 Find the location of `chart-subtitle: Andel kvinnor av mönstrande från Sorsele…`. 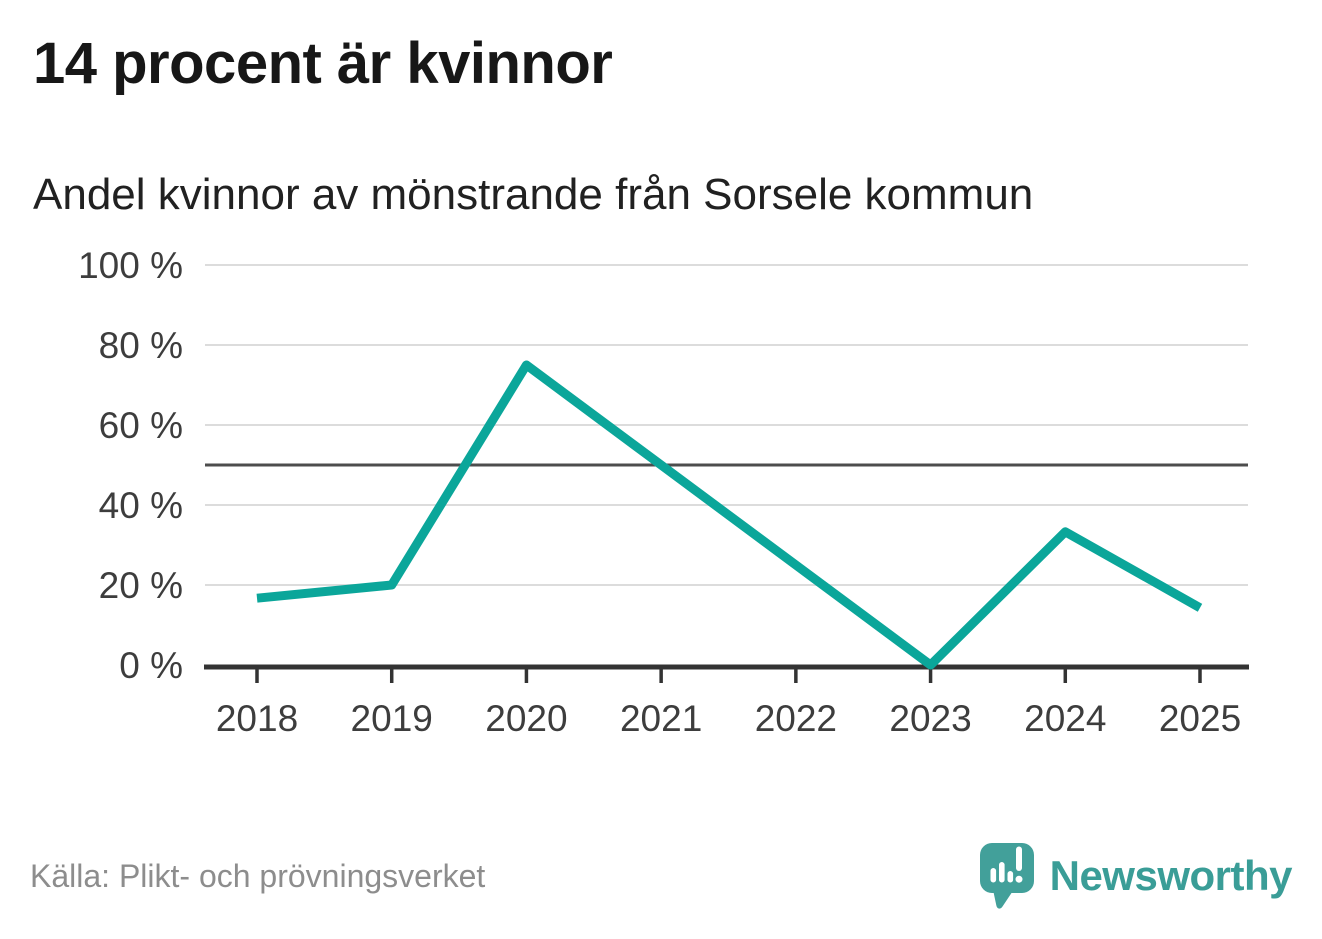

chart-subtitle: Andel kvinnor av mönstrande från Sorsele… is located at coordinates (533, 194).